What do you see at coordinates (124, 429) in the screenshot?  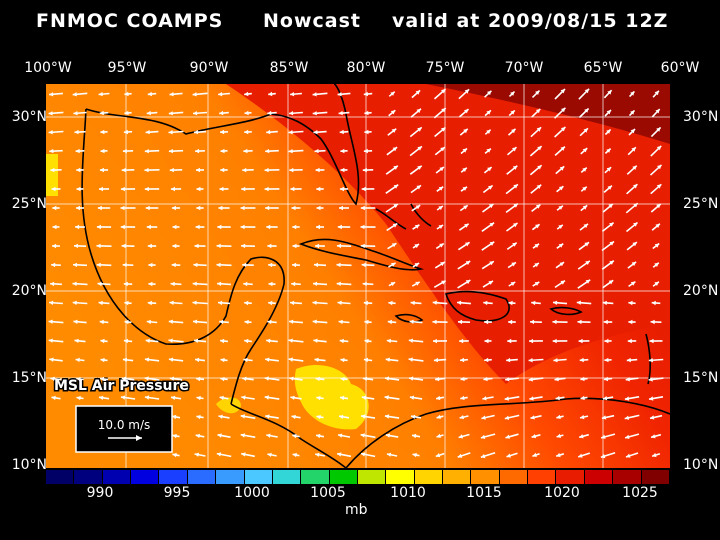 I see `vector-scale-legend: 10.0 m/s` at bounding box center [124, 429].